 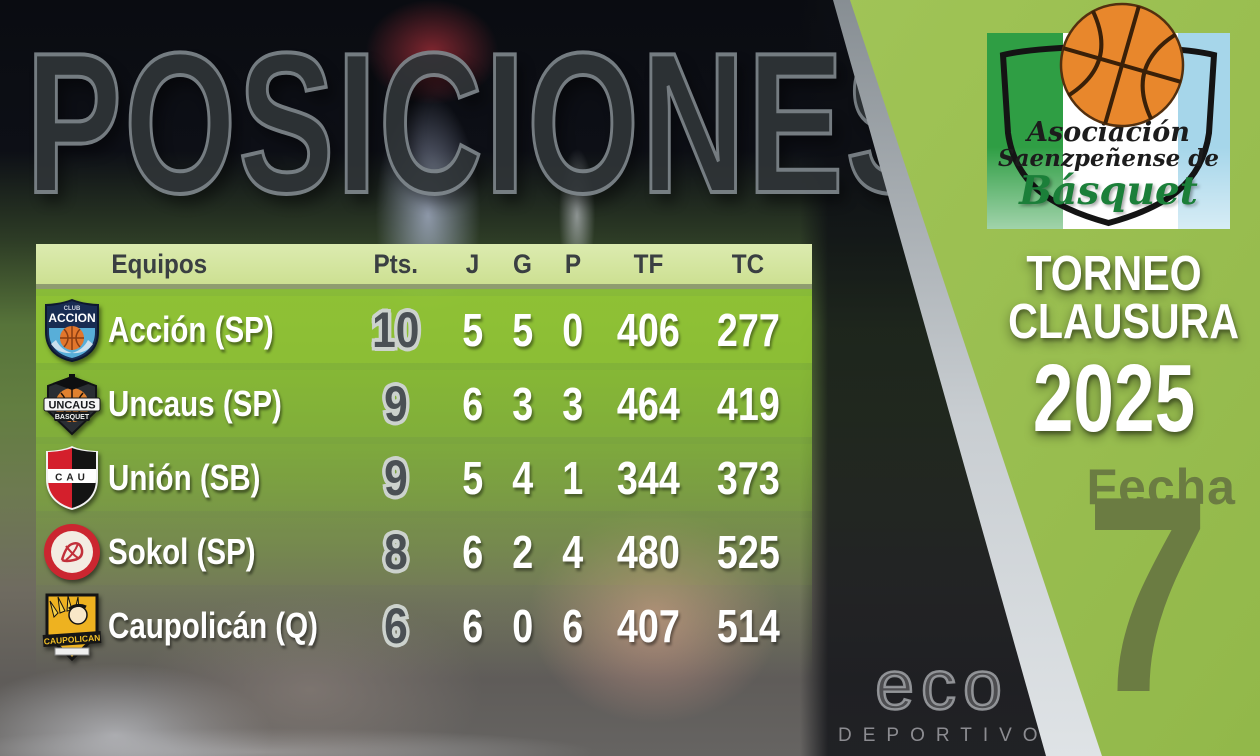 I want to click on svg-text: CAU, so click(x=72, y=477).